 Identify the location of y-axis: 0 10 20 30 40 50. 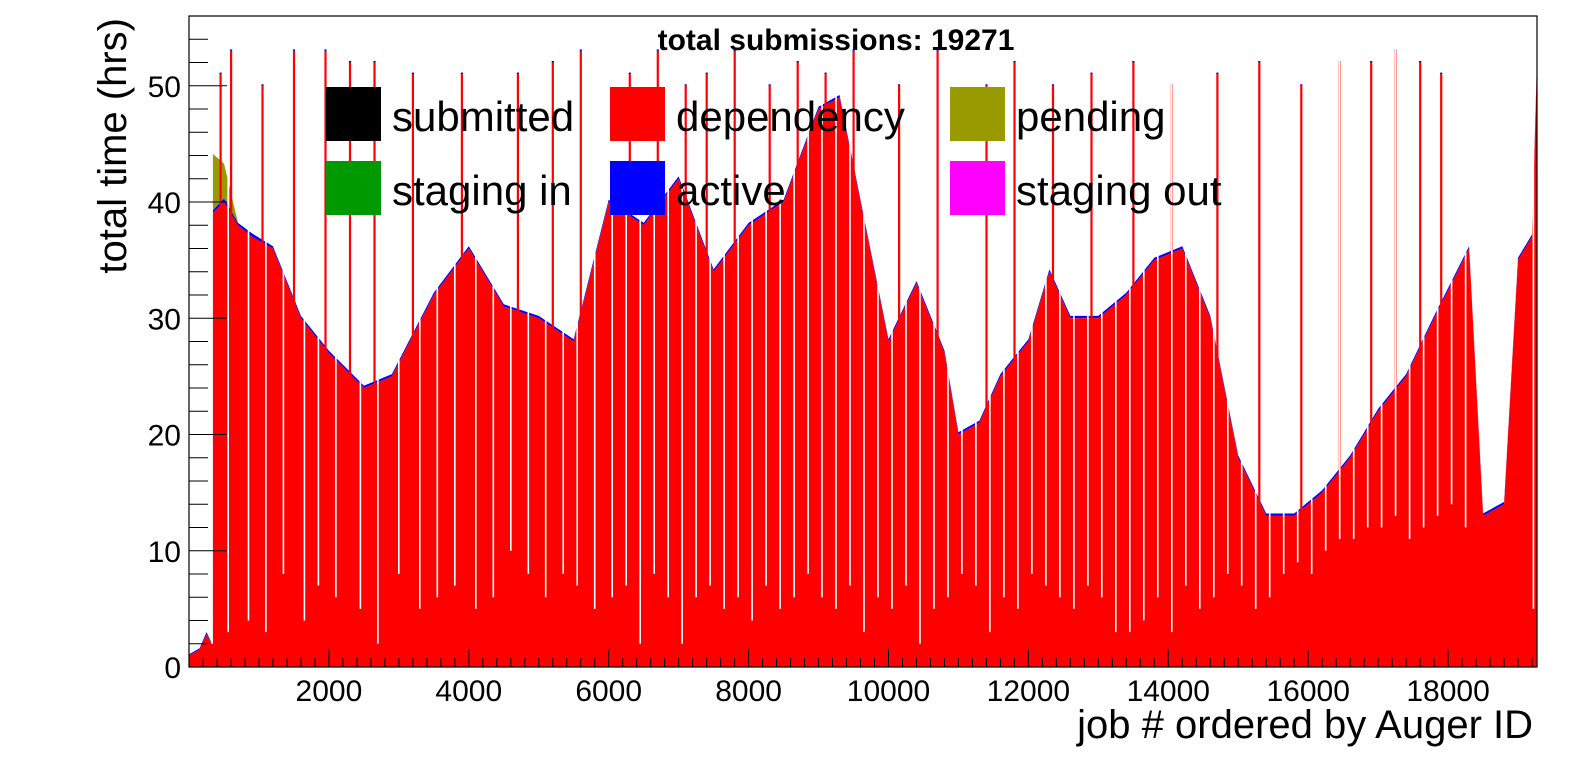
(187, 350).